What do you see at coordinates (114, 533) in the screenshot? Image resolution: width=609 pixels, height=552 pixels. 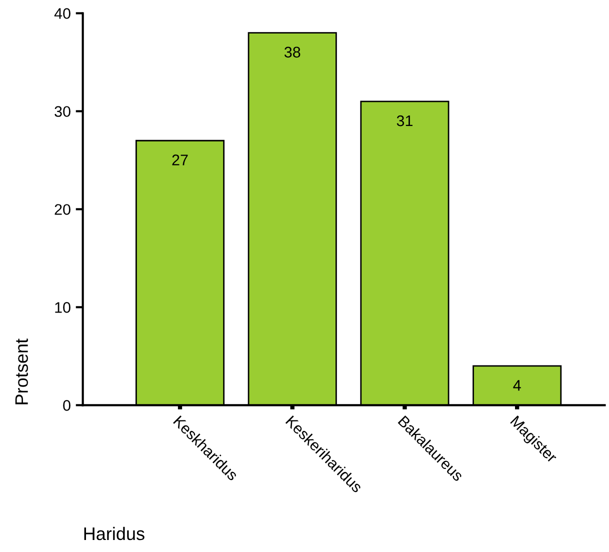 I see `x-axis-title: Haridus` at bounding box center [114, 533].